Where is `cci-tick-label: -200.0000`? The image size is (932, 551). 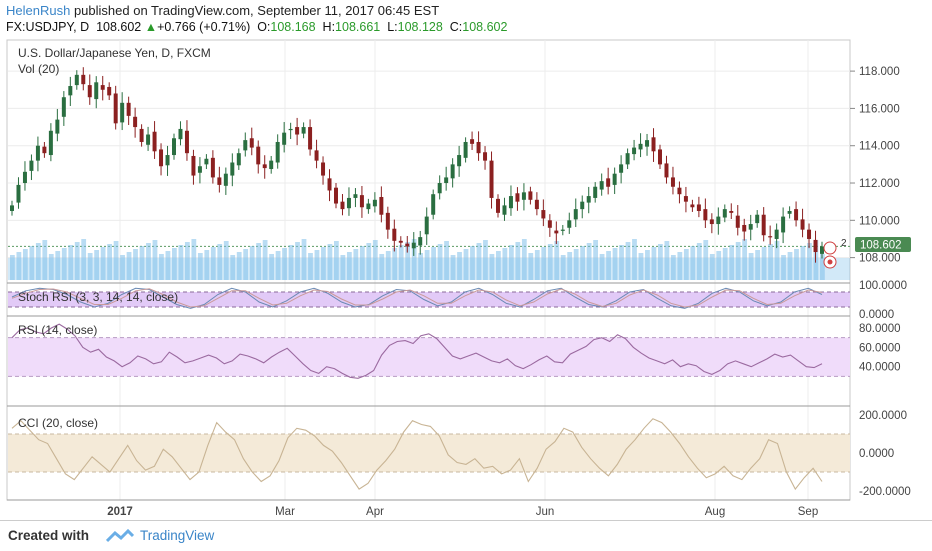 cci-tick-label: -200.0000 is located at coordinates (885, 492).